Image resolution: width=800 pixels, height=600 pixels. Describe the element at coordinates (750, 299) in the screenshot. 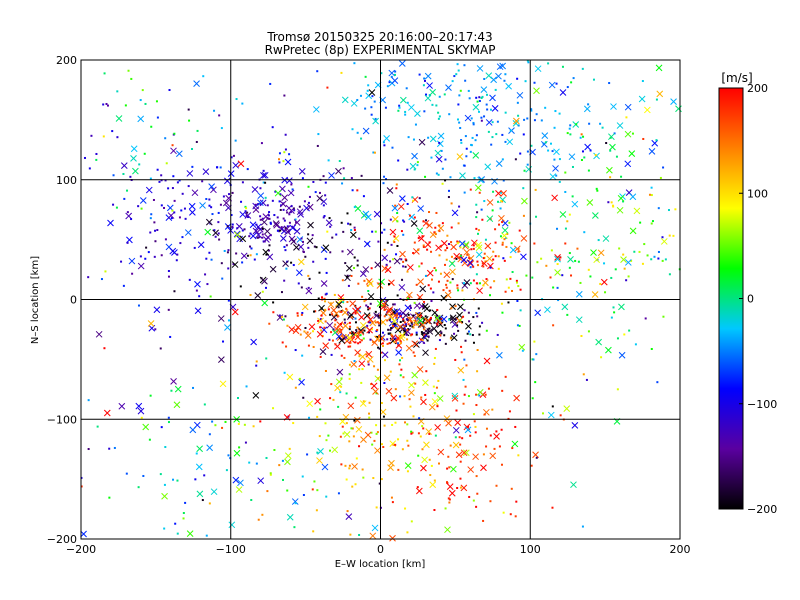

I see `colorbar-tick-label: 0` at that location.